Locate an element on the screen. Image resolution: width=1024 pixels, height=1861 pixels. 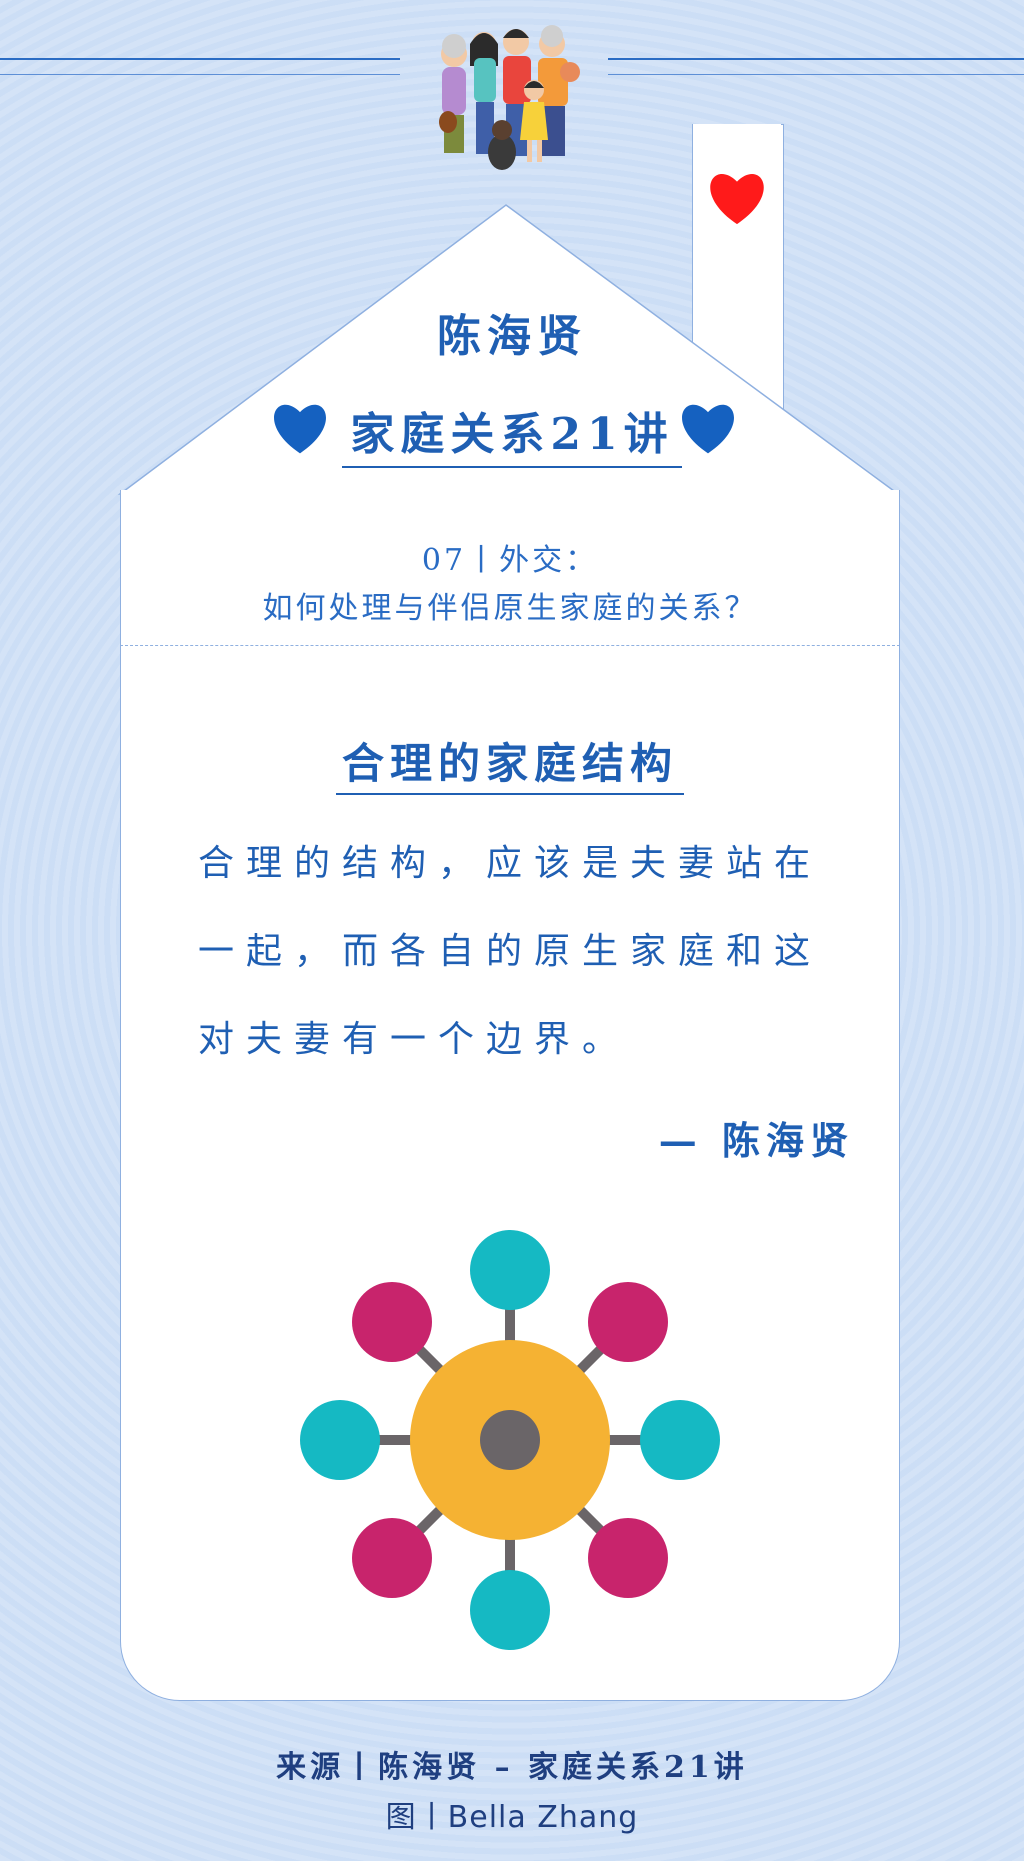
section-title: 合理的家庭结构 is located at coordinates (509, 762).